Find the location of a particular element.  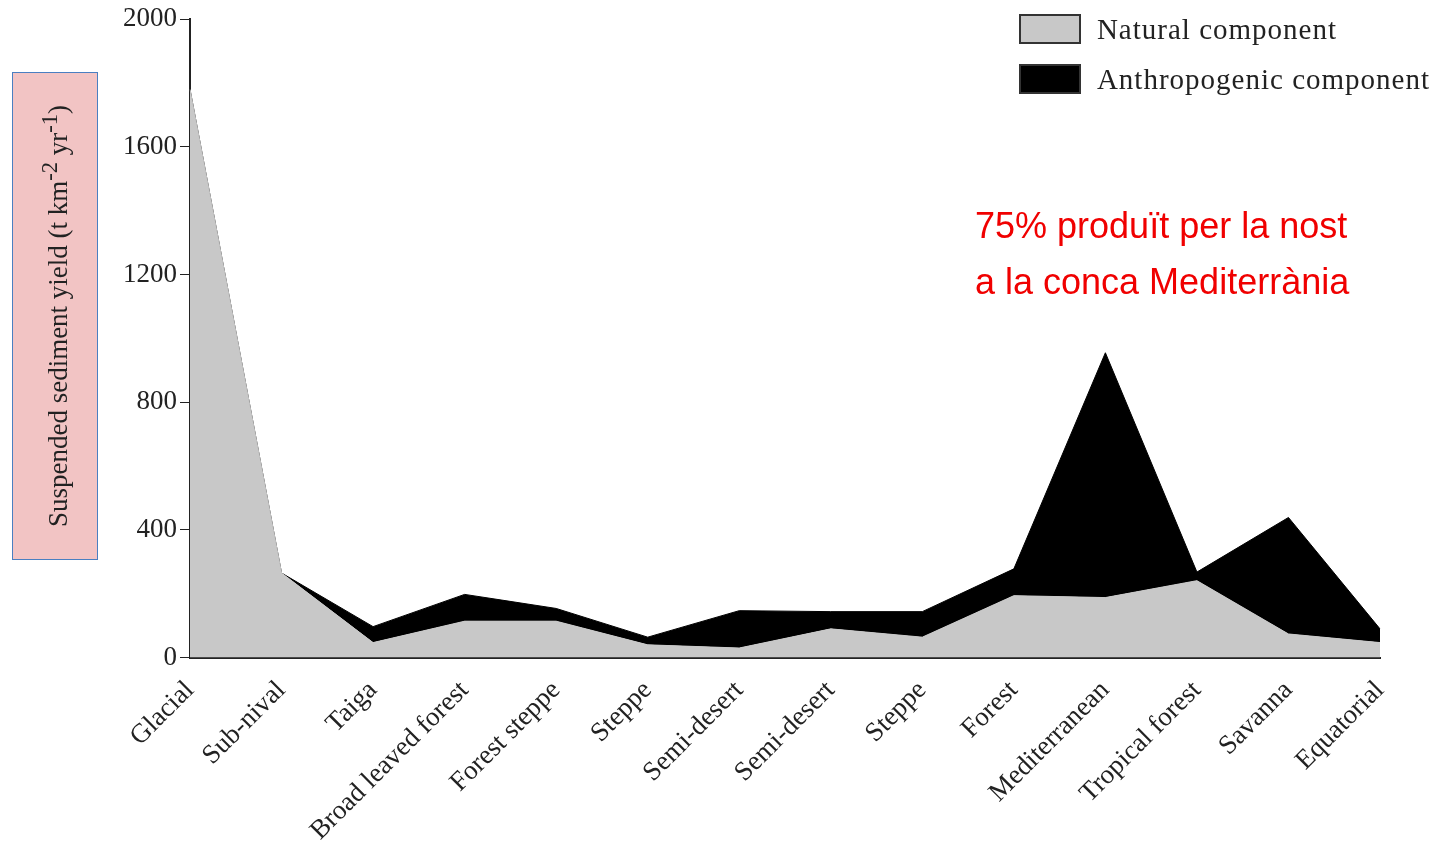

legend-label: Natural component is located at coordinates (1216, 29).